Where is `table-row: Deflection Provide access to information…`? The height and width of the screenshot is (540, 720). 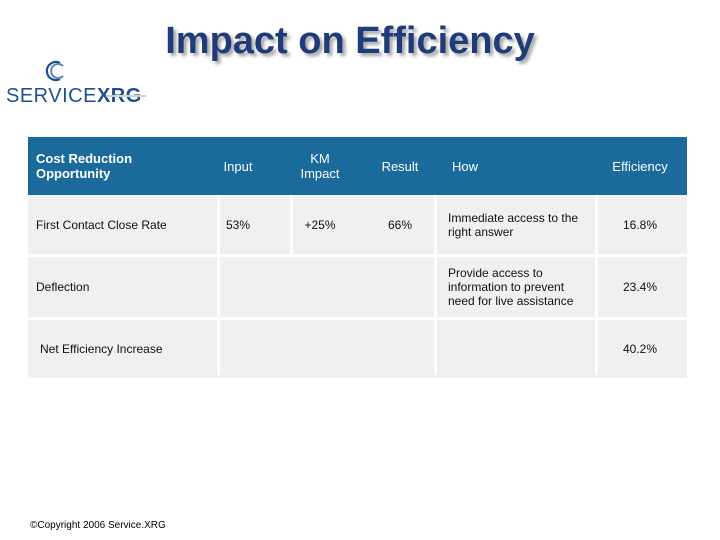 table-row: Deflection Provide access to information… is located at coordinates (357, 287).